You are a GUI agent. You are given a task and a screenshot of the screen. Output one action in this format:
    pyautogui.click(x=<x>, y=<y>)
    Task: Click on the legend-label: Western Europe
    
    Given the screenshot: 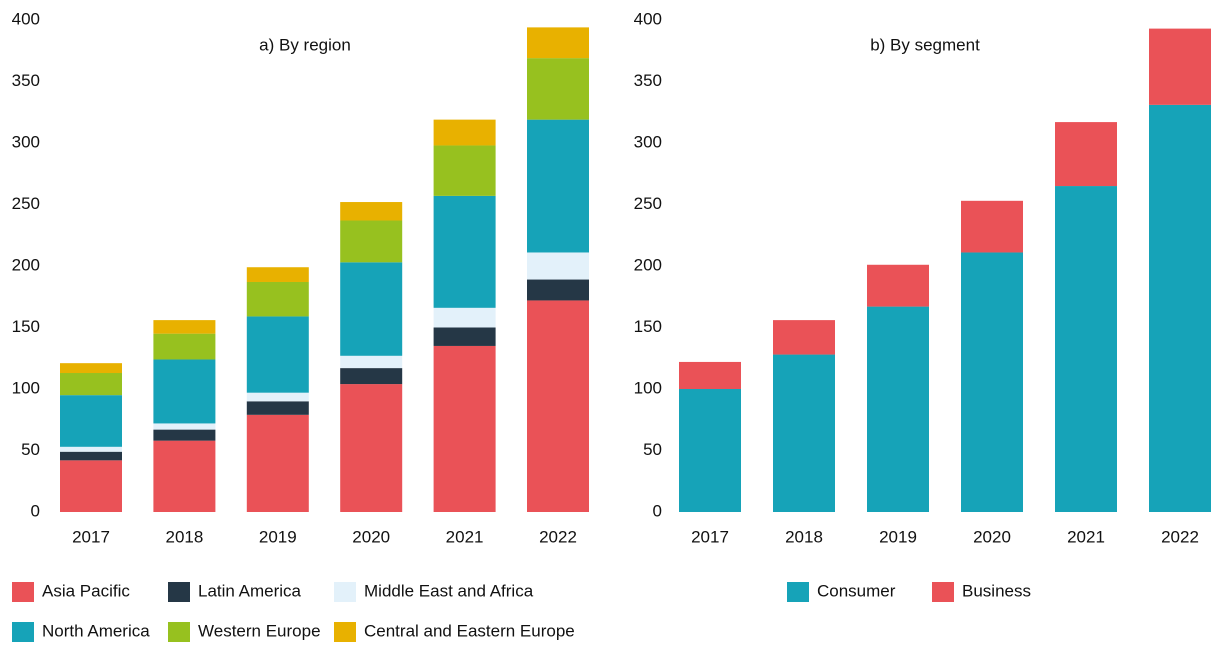 What is the action you would take?
    pyautogui.click(x=259, y=630)
    